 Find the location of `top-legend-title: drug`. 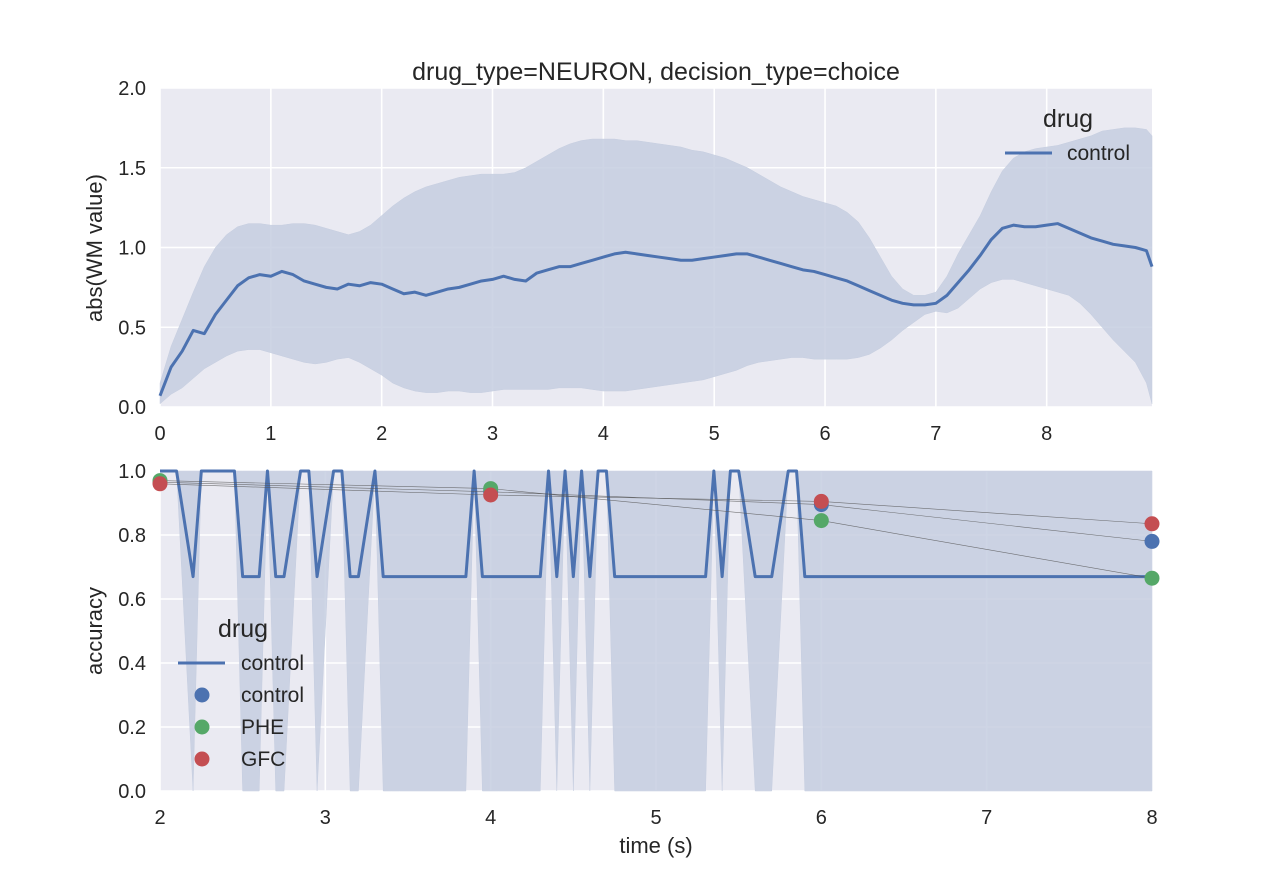

top-legend-title: drug is located at coordinates (1068, 119).